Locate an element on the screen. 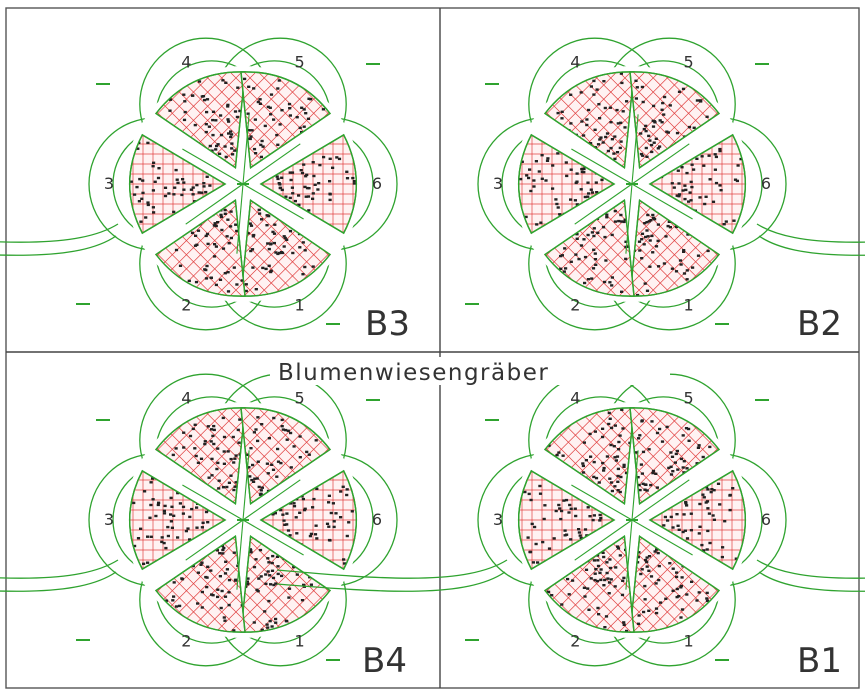 The height and width of the screenshot is (692, 865). petal-number: 6 is located at coordinates (766, 519).